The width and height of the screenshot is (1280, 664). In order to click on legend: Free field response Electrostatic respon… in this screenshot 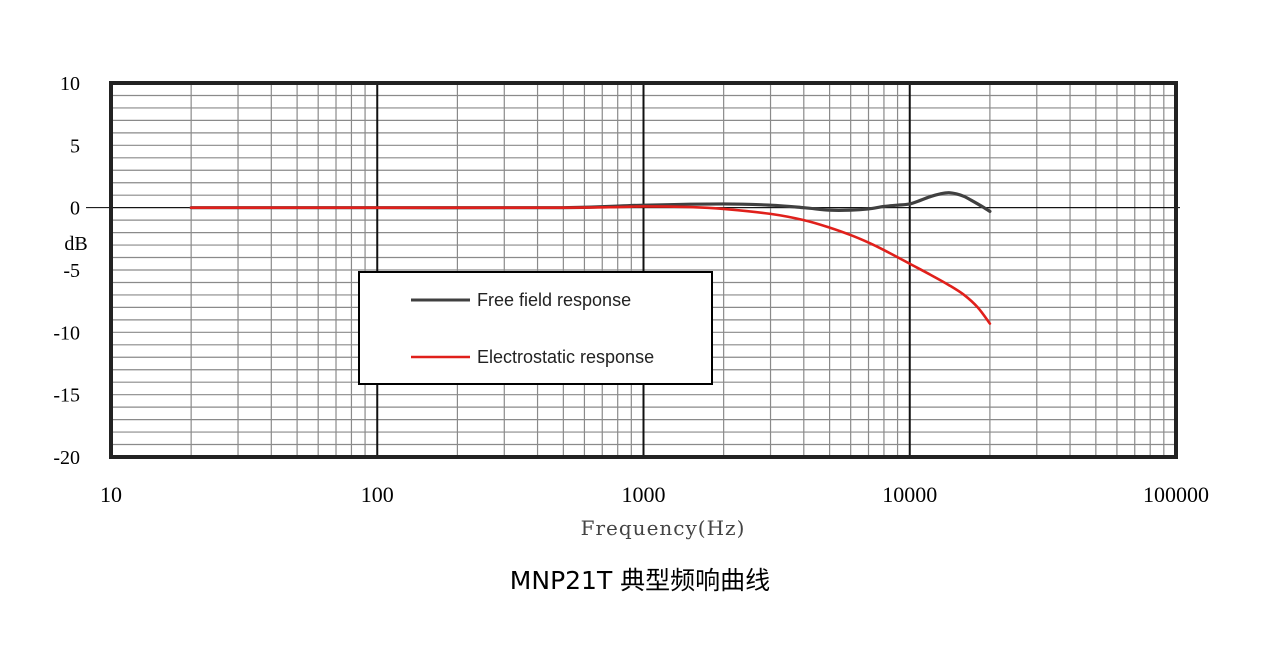, I will do `click(535, 328)`.